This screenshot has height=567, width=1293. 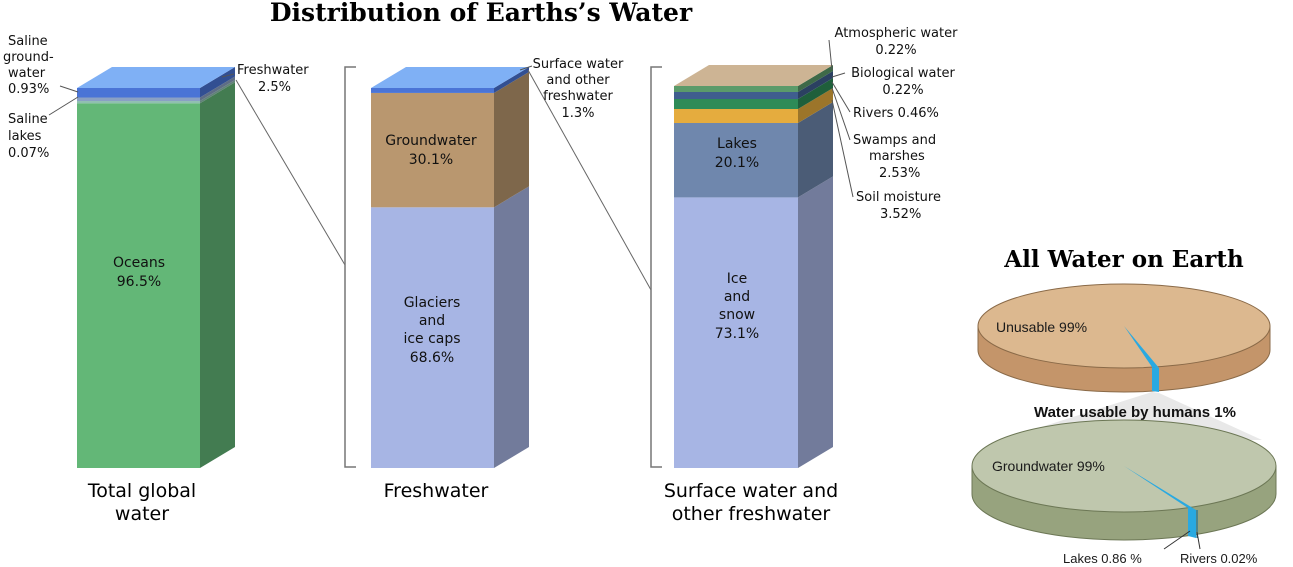 I want to click on bar1-saline-lakes-side, so click(x=217, y=92).